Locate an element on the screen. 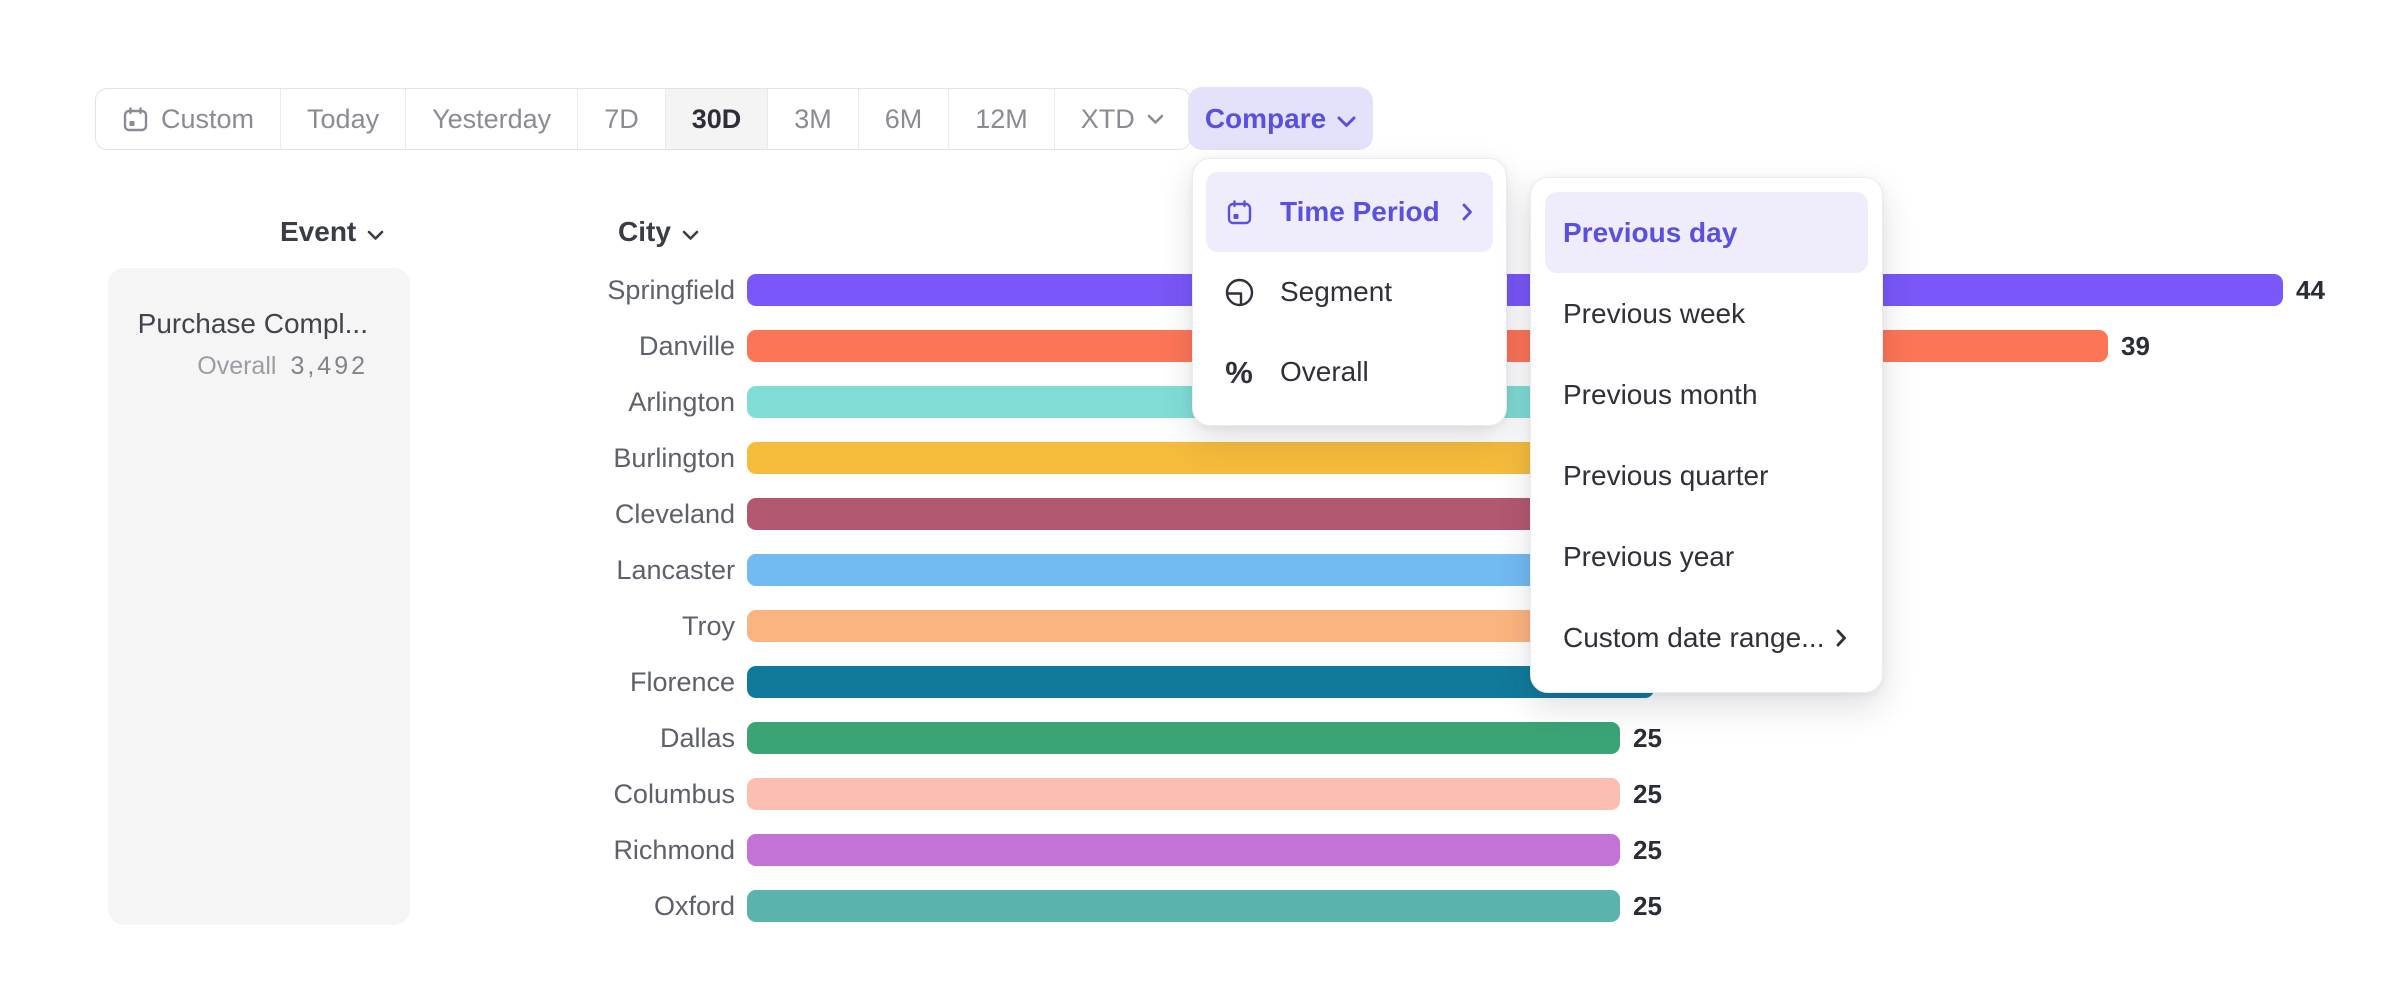 Image resolution: width=2394 pixels, height=1004 pixels. range-button-label: Today is located at coordinates (343, 118).